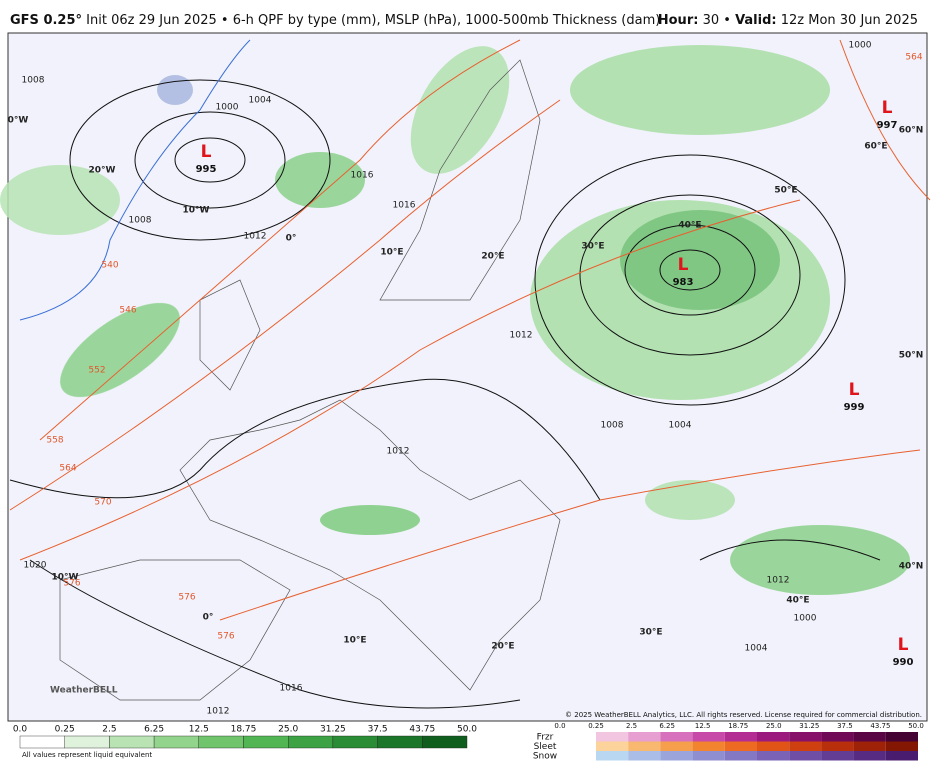 Image resolution: width=935 pixels, height=768 pixels. What do you see at coordinates (46, 20) in the screenshot?
I see `model: GFS 0.25°` at bounding box center [46, 20].